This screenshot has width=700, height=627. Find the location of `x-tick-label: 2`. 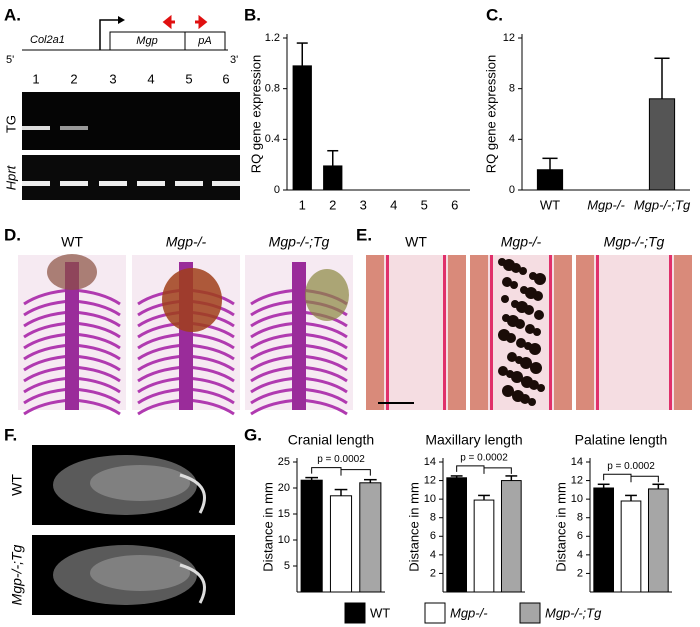

x-tick-label: 2 is located at coordinates (332, 204).